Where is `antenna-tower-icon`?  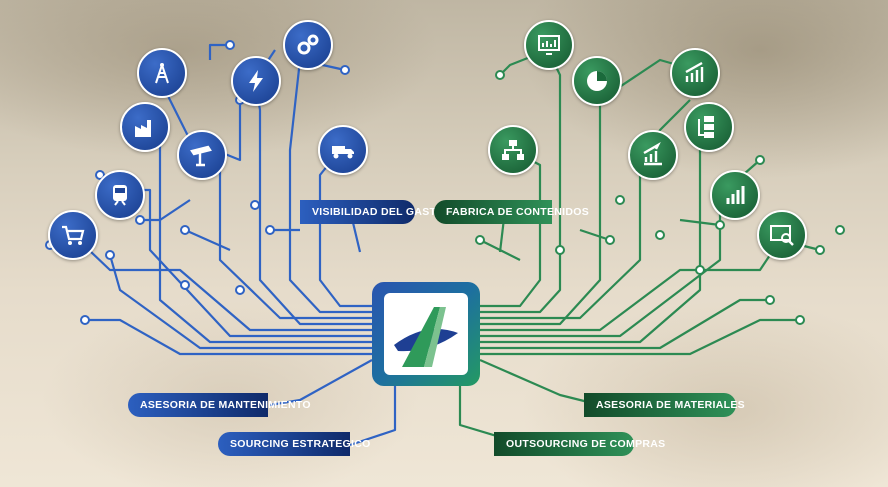 antenna-tower-icon is located at coordinates (162, 73).